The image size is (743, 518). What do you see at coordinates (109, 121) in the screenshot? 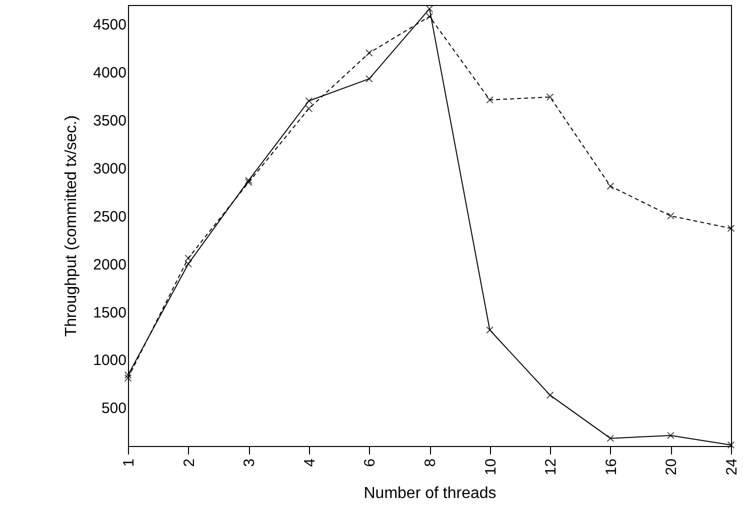
I see `y-tick-label: 3500` at bounding box center [109, 121].